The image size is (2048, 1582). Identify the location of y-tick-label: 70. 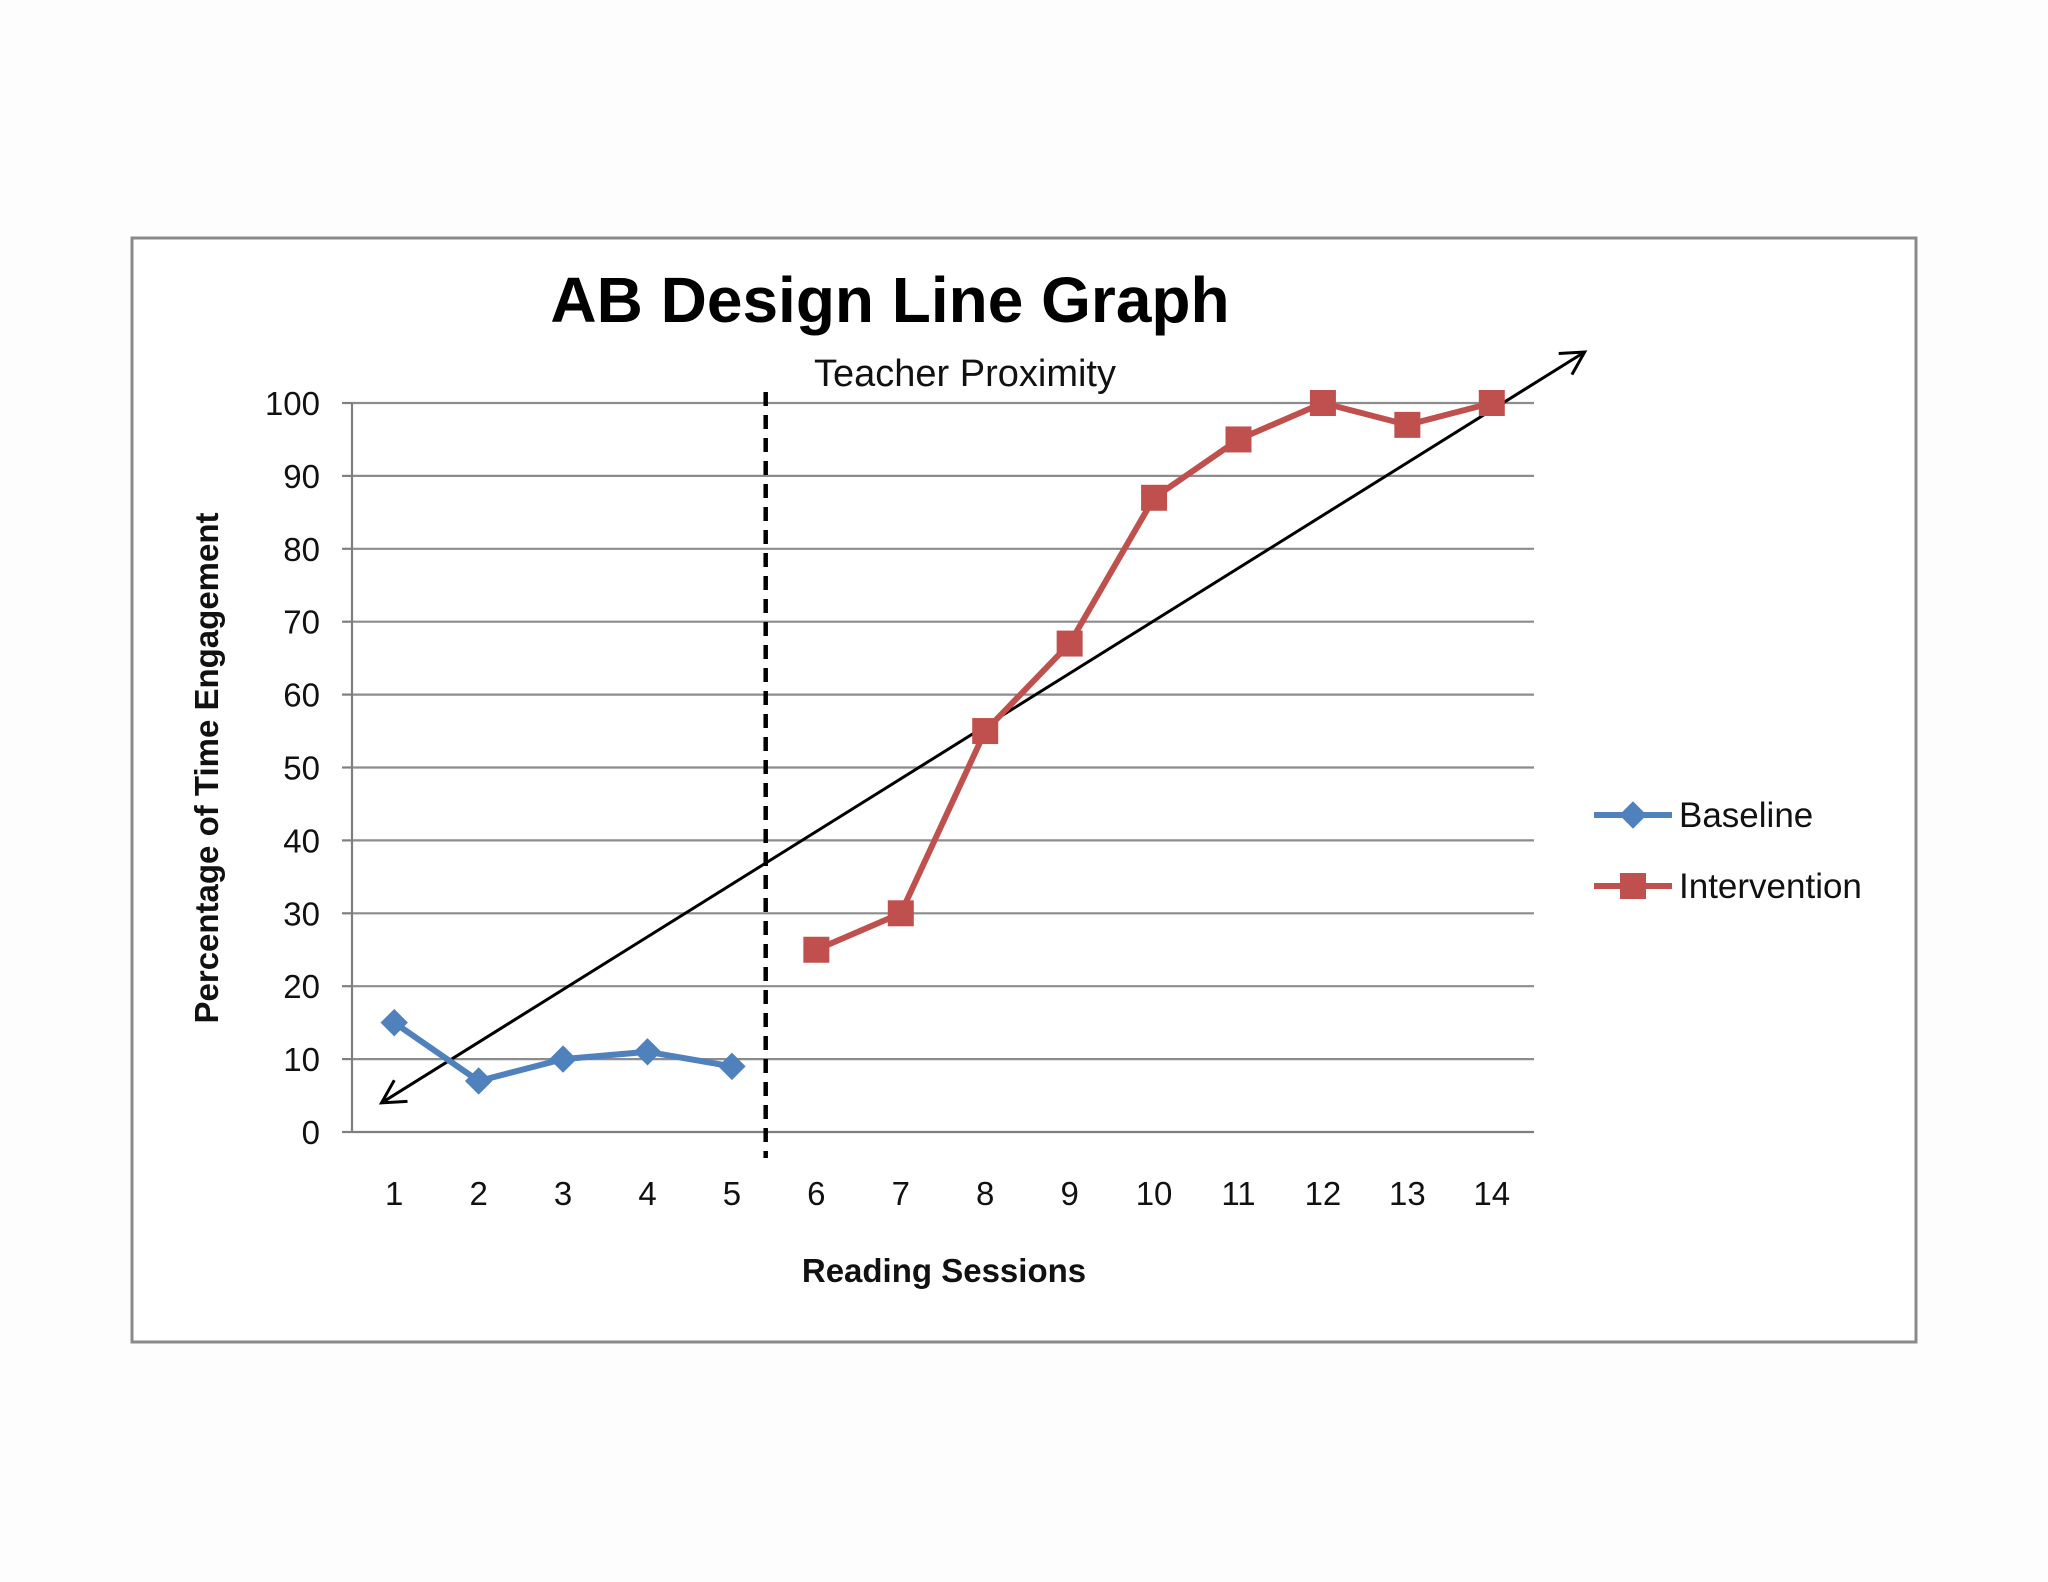
(301, 622).